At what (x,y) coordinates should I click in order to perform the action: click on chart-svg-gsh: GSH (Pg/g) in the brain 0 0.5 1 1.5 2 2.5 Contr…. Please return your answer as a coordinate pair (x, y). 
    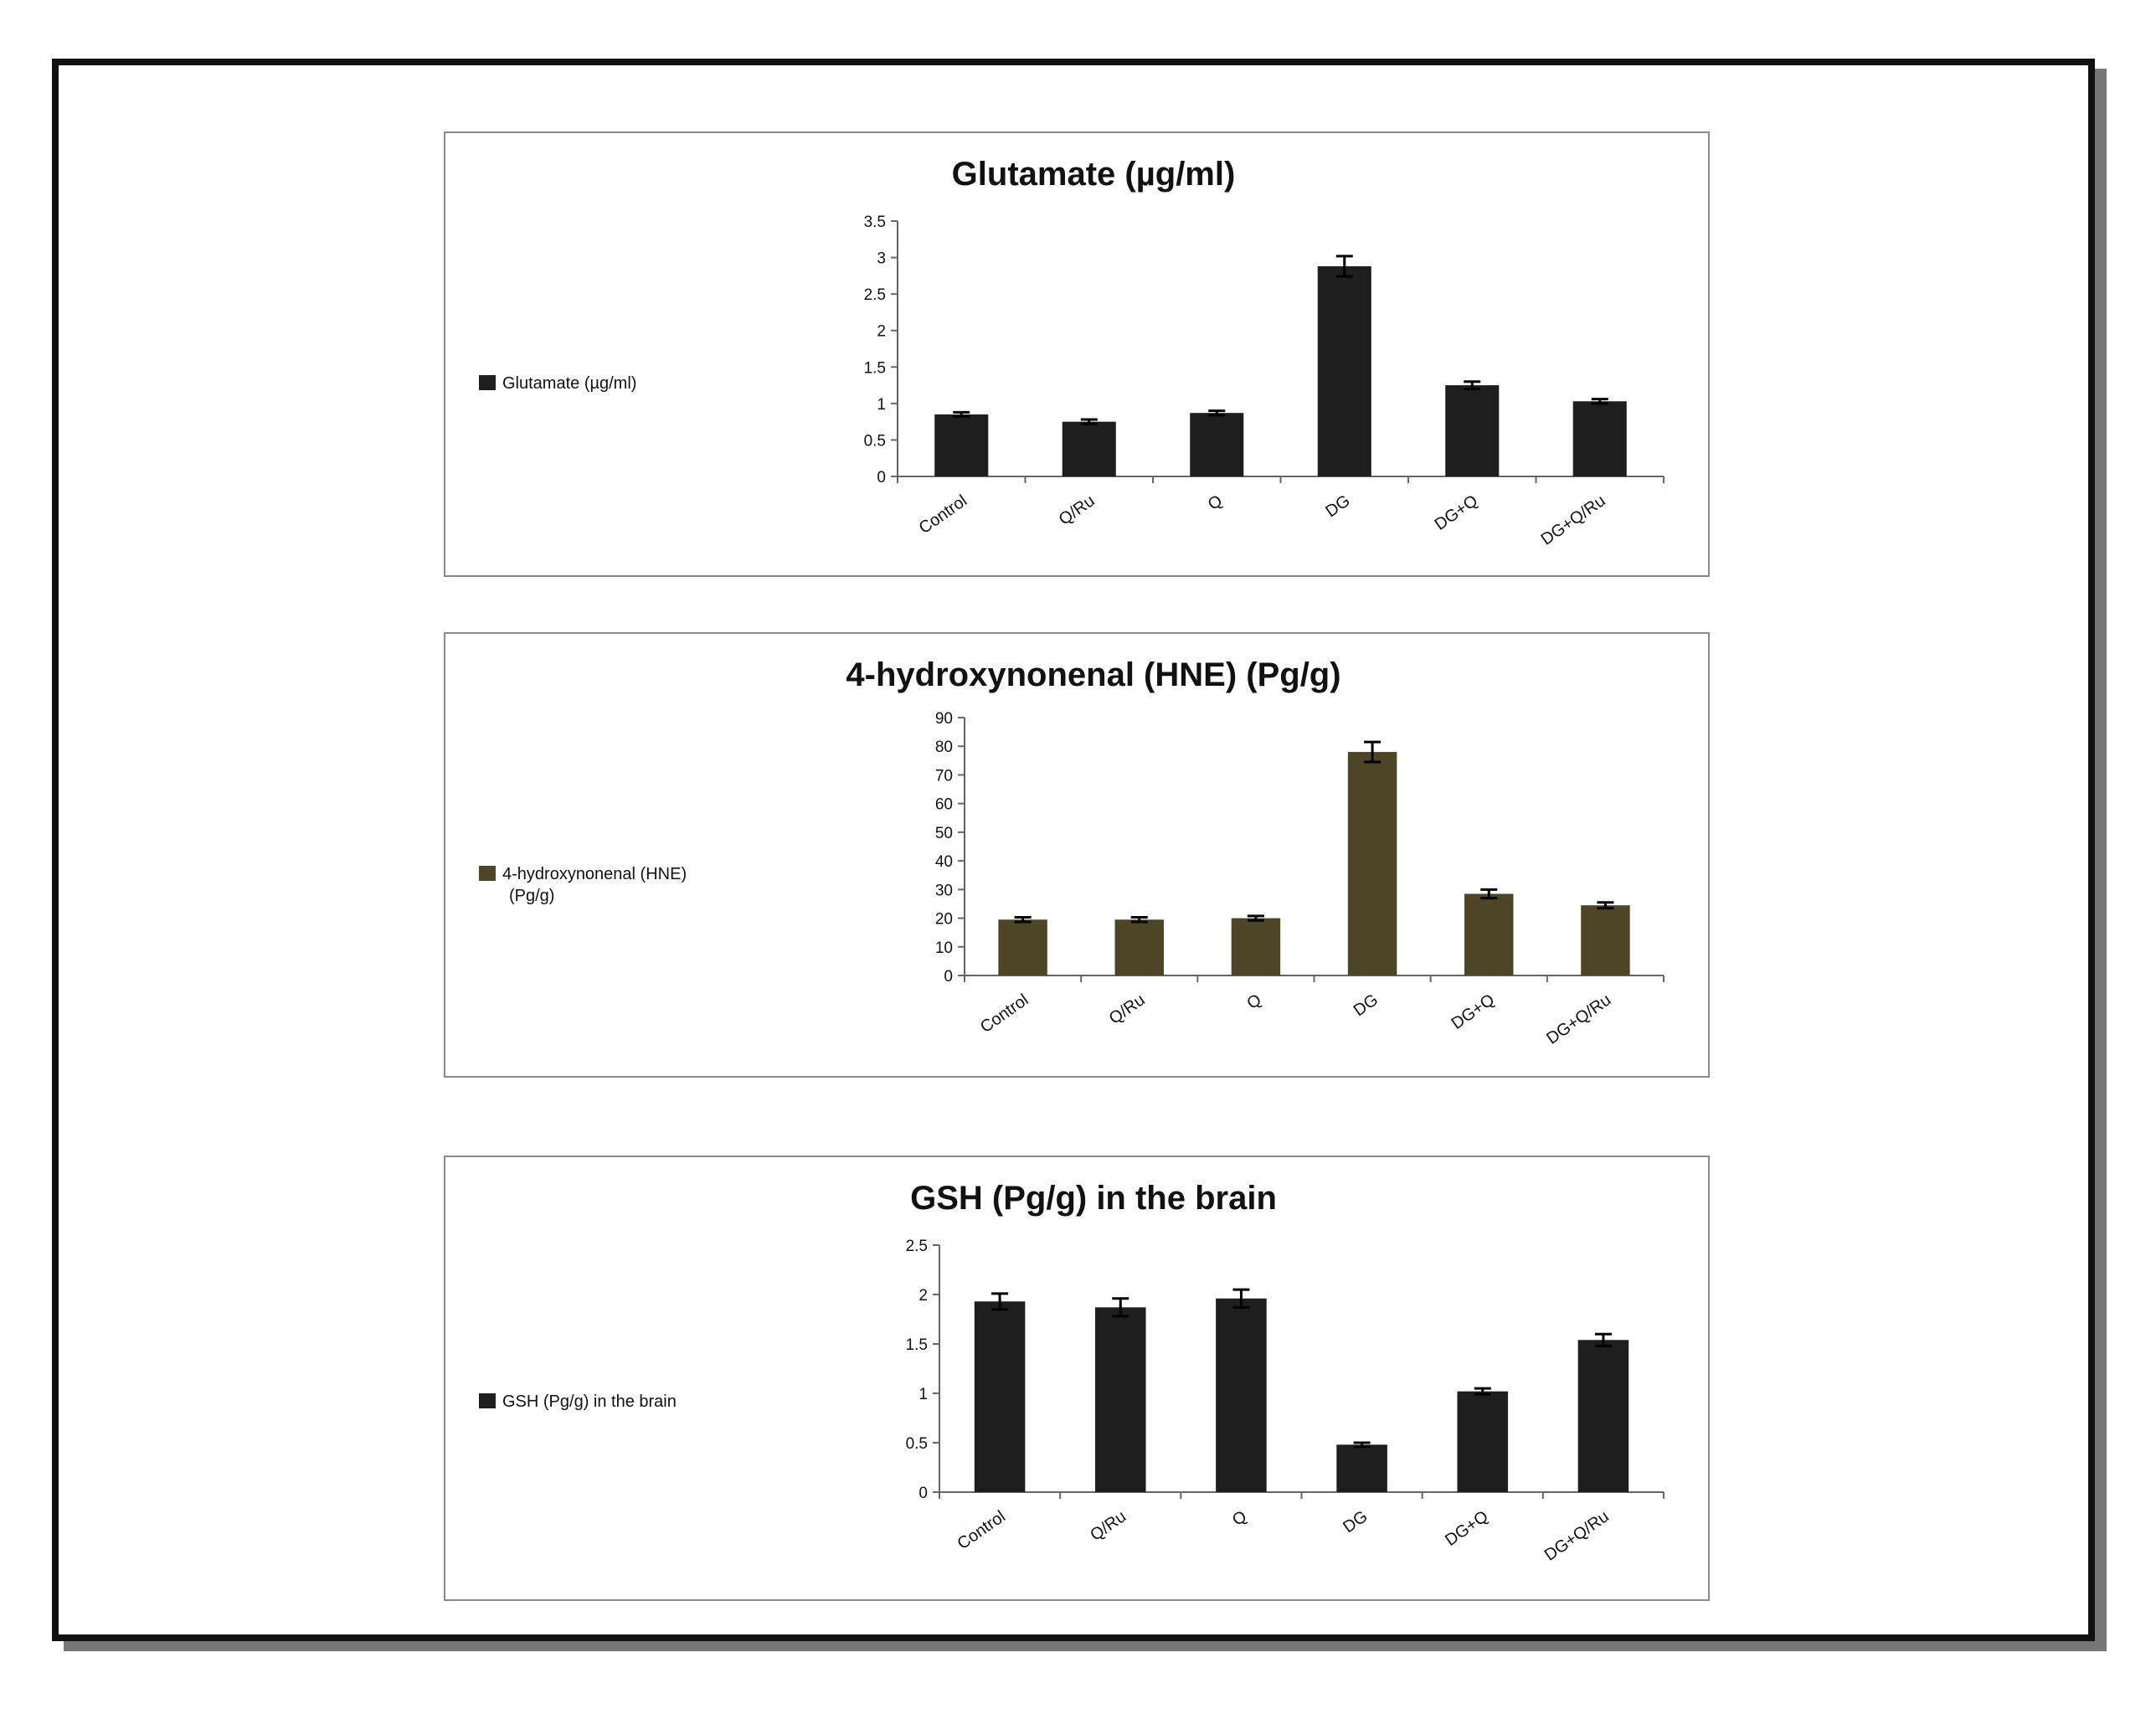
    Looking at the image, I should click on (1072, 1372).